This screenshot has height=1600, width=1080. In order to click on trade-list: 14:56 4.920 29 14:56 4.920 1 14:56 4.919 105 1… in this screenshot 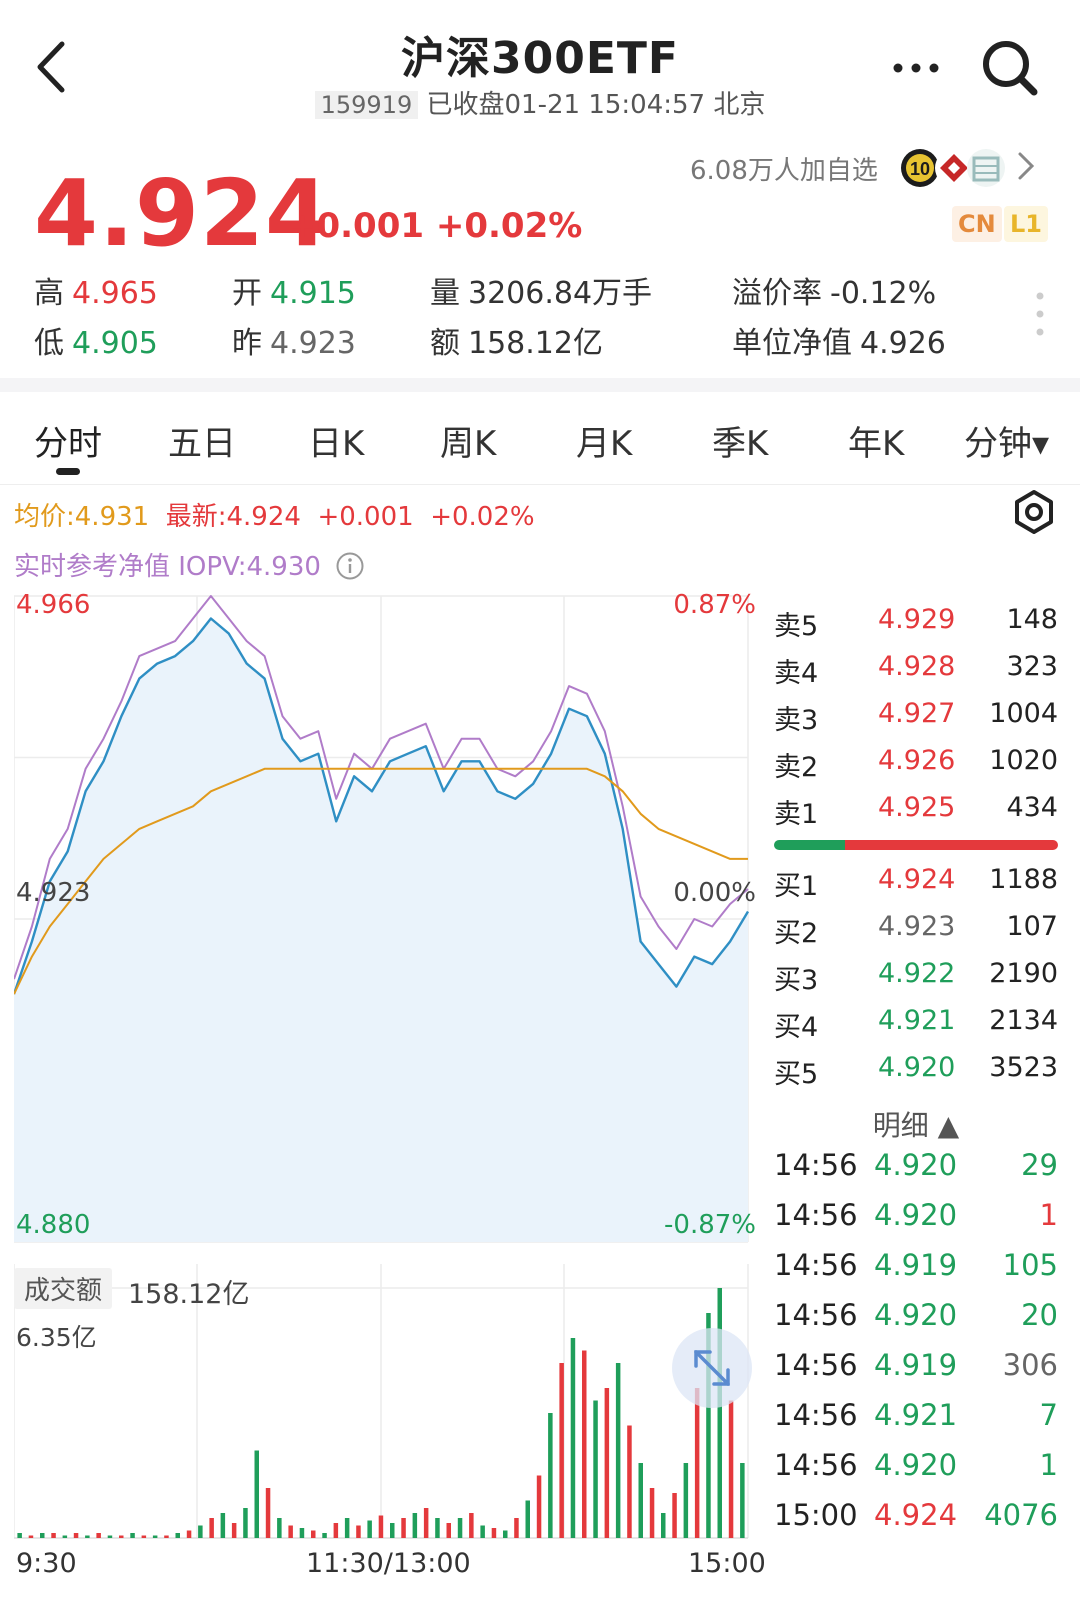, I will do `click(916, 1344)`.